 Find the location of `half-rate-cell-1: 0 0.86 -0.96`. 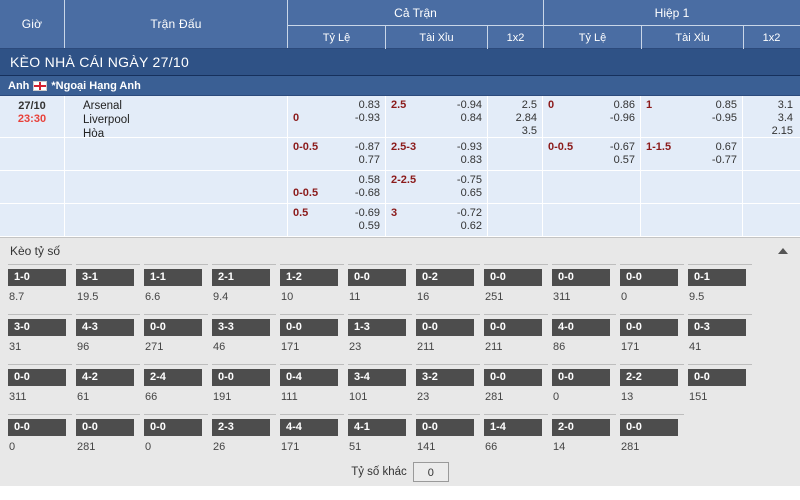

half-rate-cell-1: 0 0.86 -0.96 is located at coordinates (592, 116).